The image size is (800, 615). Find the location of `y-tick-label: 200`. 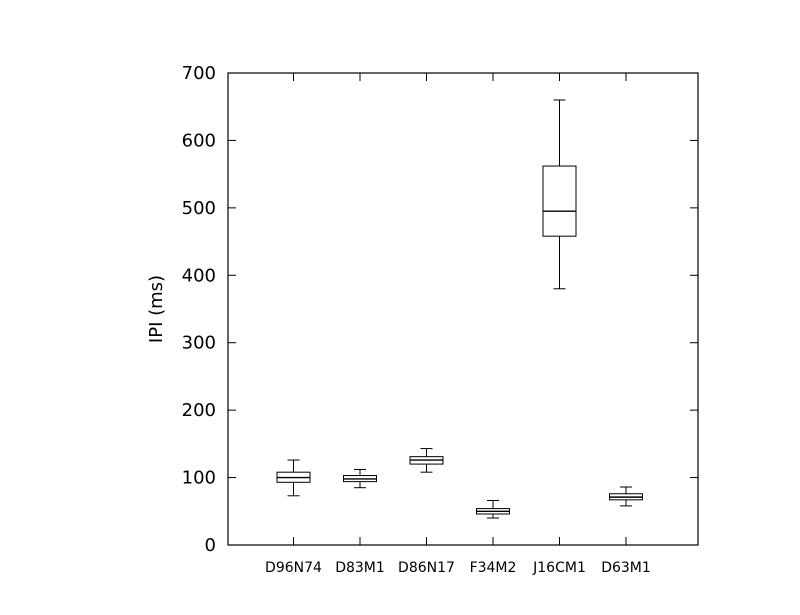

y-tick-label: 200 is located at coordinates (199, 410).